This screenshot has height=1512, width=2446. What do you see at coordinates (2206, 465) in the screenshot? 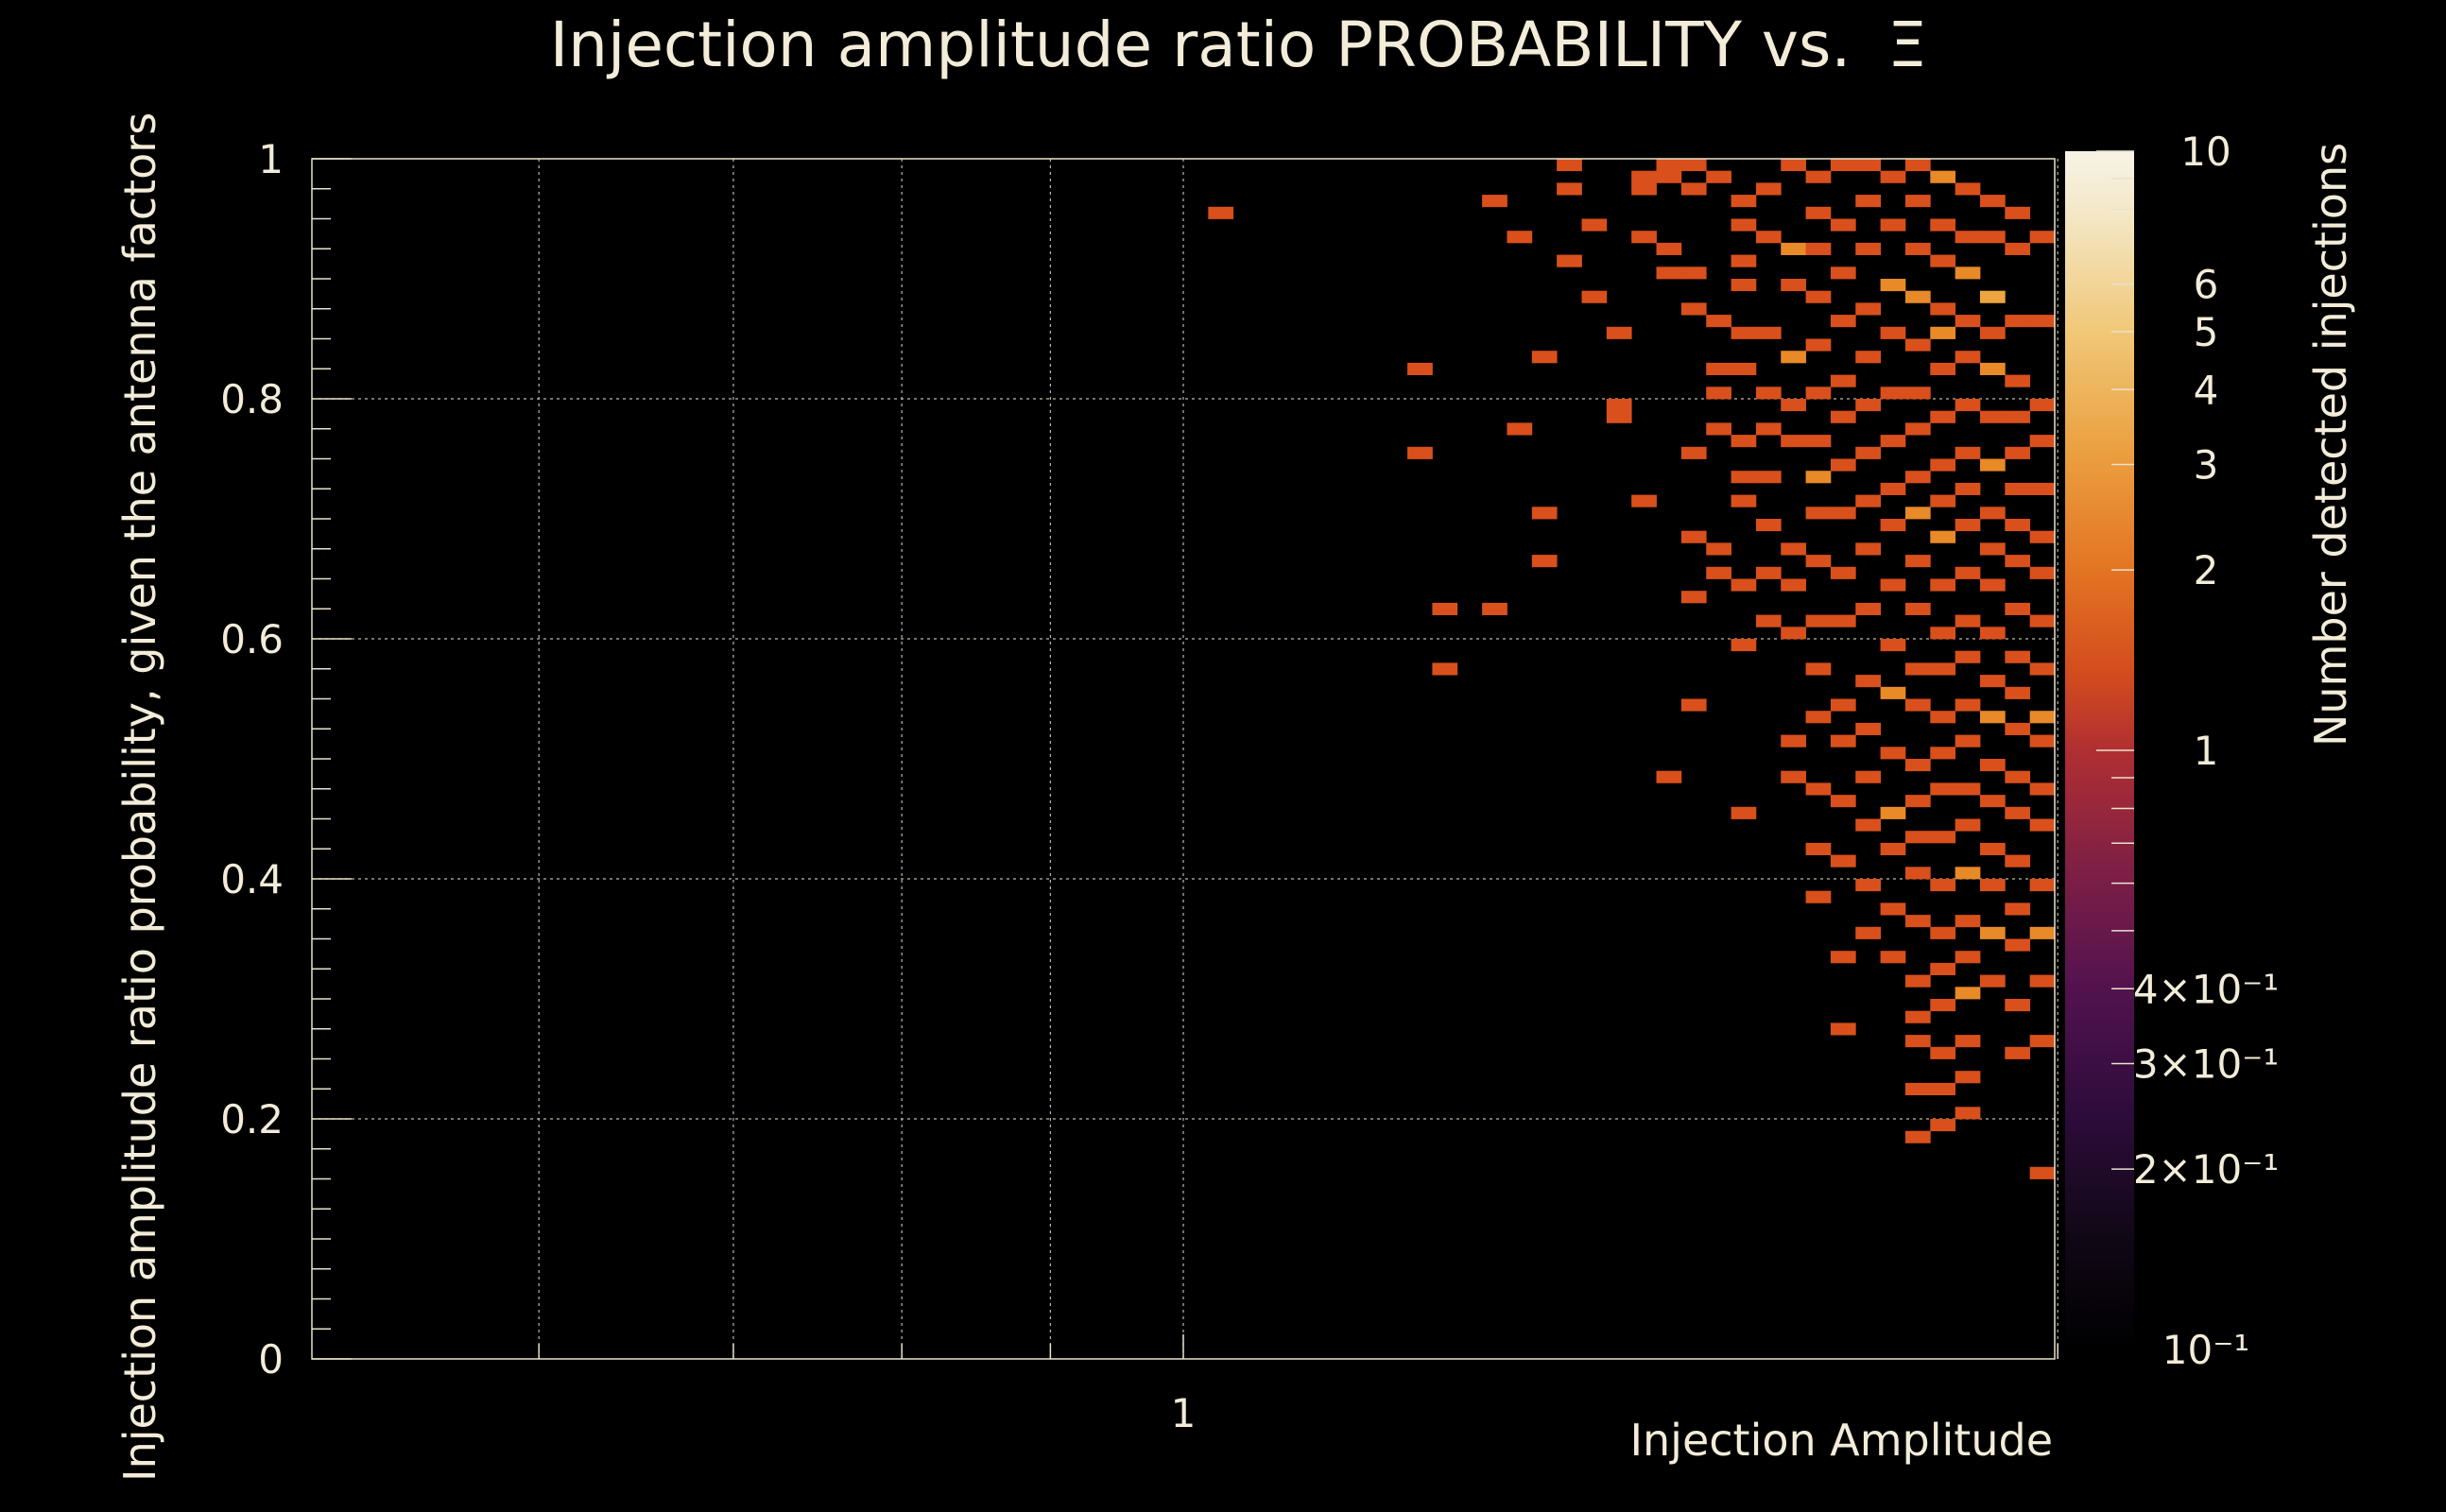
I see `colorbar-tick-label: 3` at bounding box center [2206, 465].